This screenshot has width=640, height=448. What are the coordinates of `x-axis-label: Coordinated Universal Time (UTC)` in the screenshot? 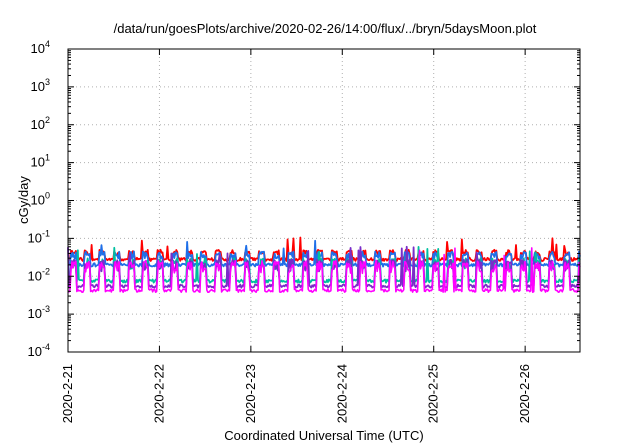 It's located at (323, 435).